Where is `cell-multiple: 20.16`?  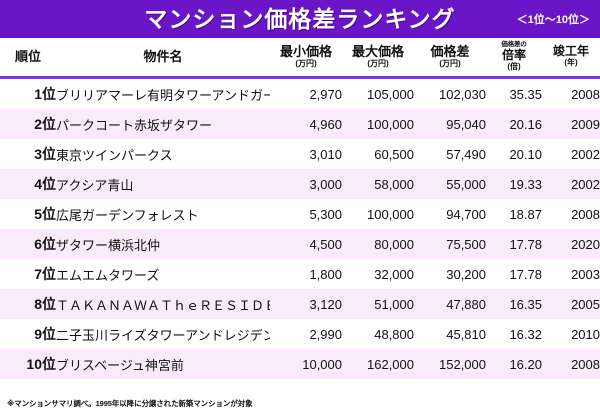
cell-multiple: 20.16 is located at coordinates (525, 124).